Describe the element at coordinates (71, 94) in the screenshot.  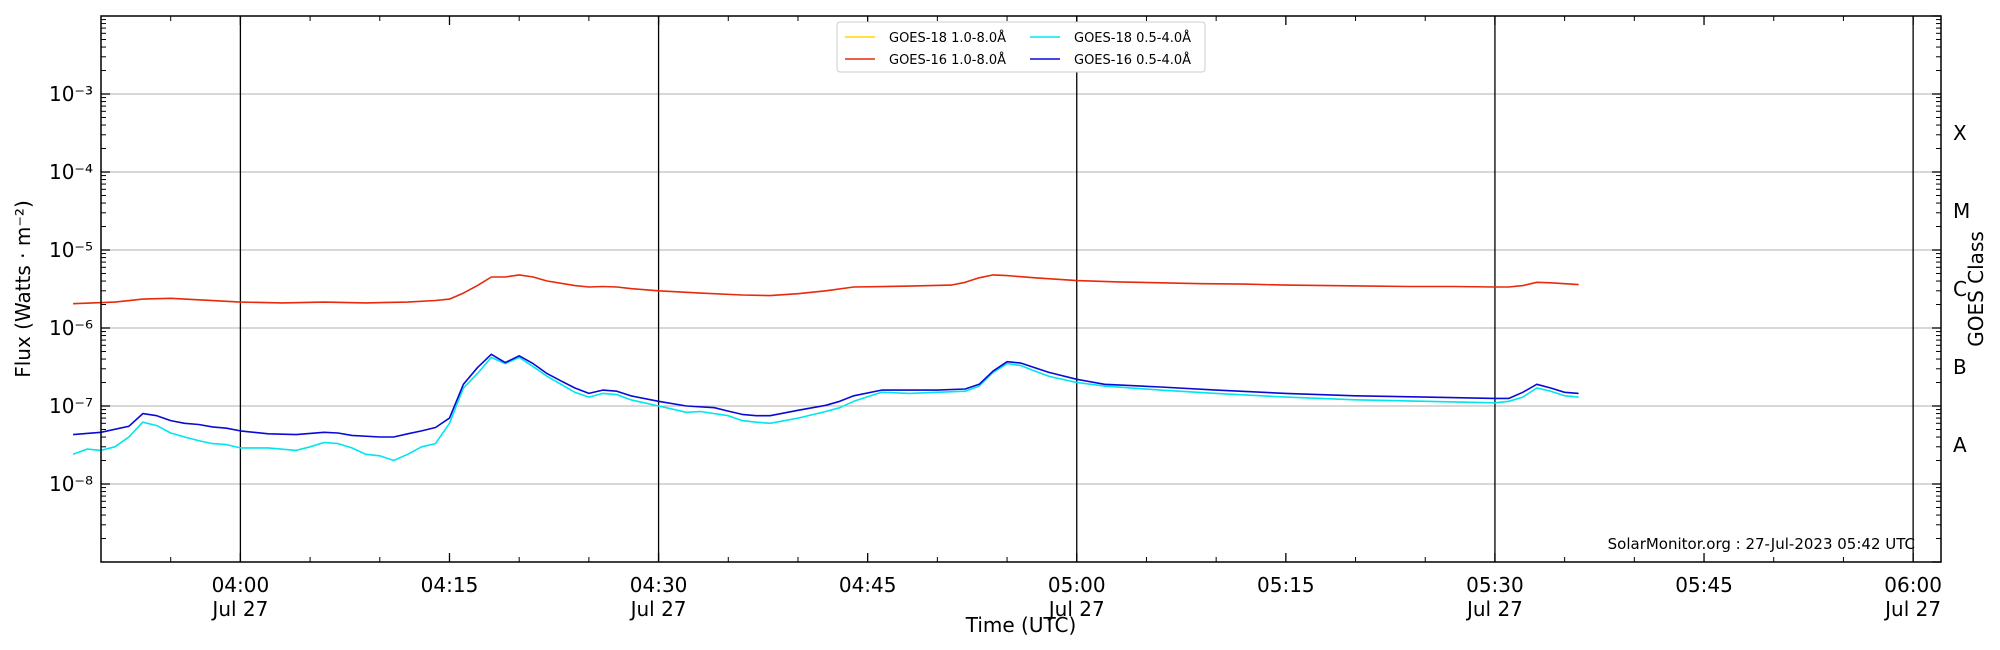
I see `y-tick-label: 10⁻³` at that location.